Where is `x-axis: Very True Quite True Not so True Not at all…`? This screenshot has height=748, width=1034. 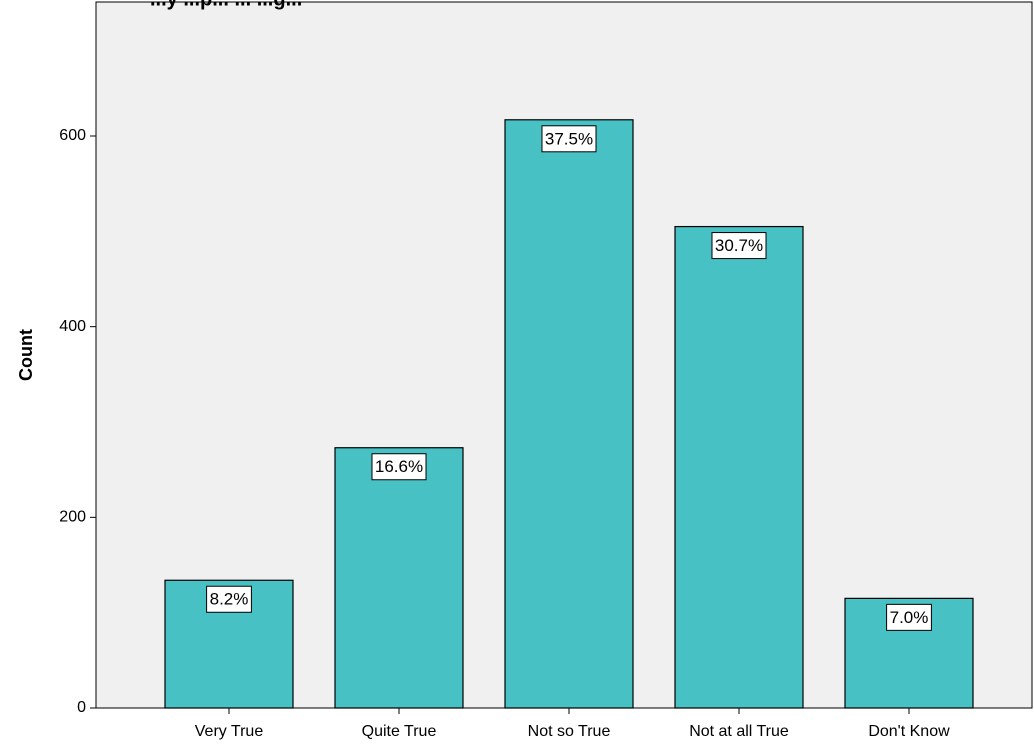 x-axis: Very True Quite True Not so True Not at all… is located at coordinates (572, 724).